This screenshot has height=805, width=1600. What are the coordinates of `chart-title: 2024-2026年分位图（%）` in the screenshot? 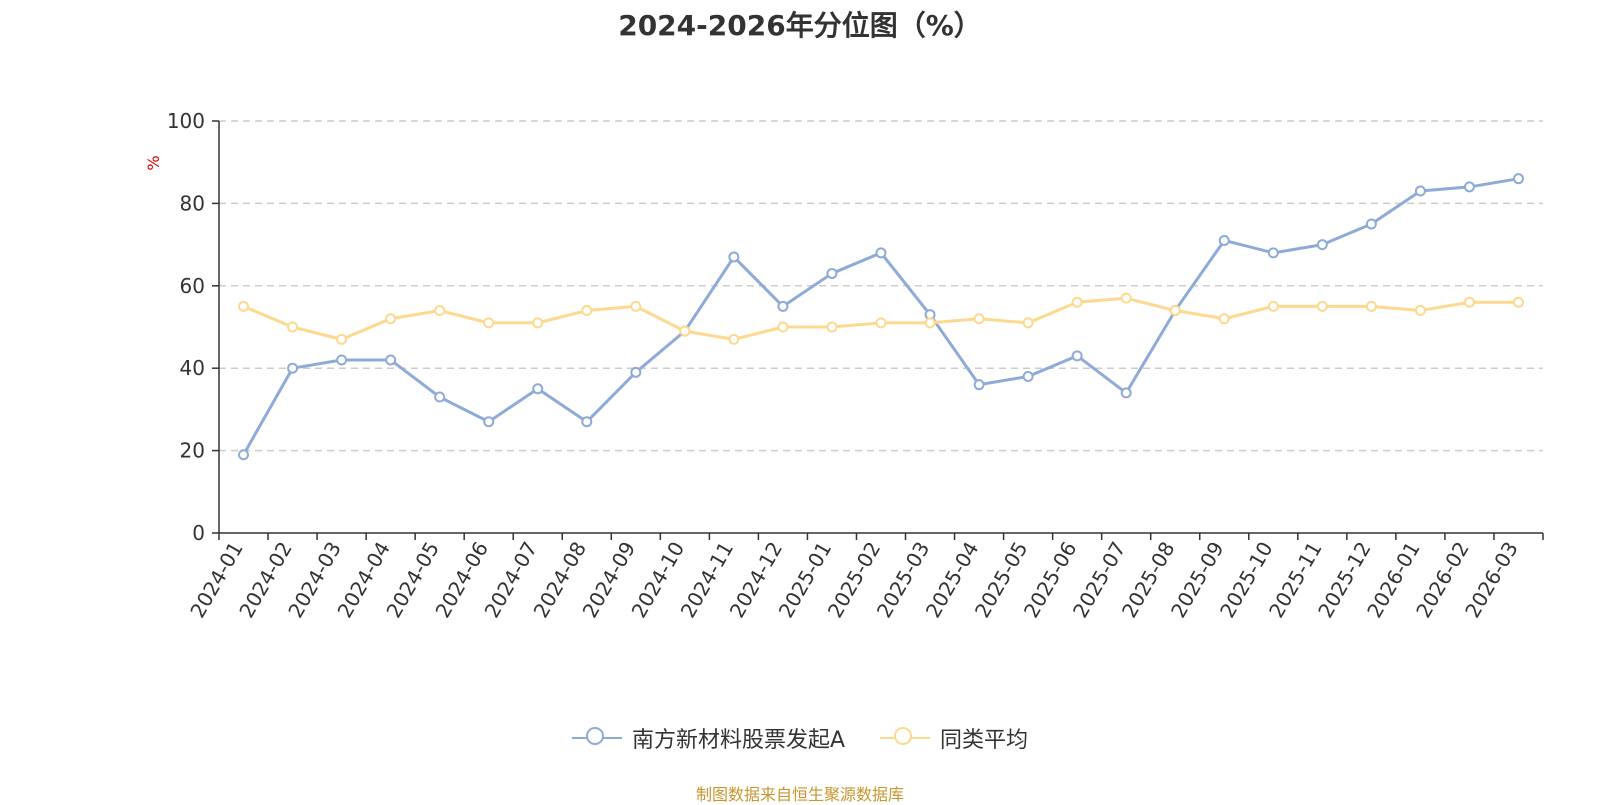 It's located at (800, 25).